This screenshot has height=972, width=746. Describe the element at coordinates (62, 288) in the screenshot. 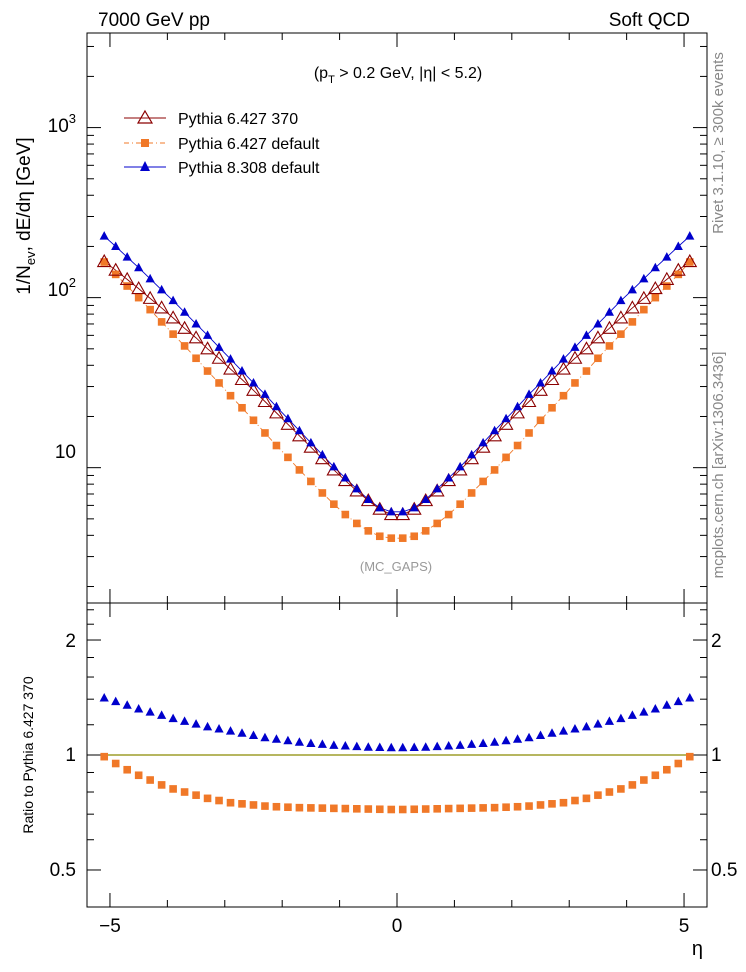

I see `y-tick-label-100: 102` at that location.